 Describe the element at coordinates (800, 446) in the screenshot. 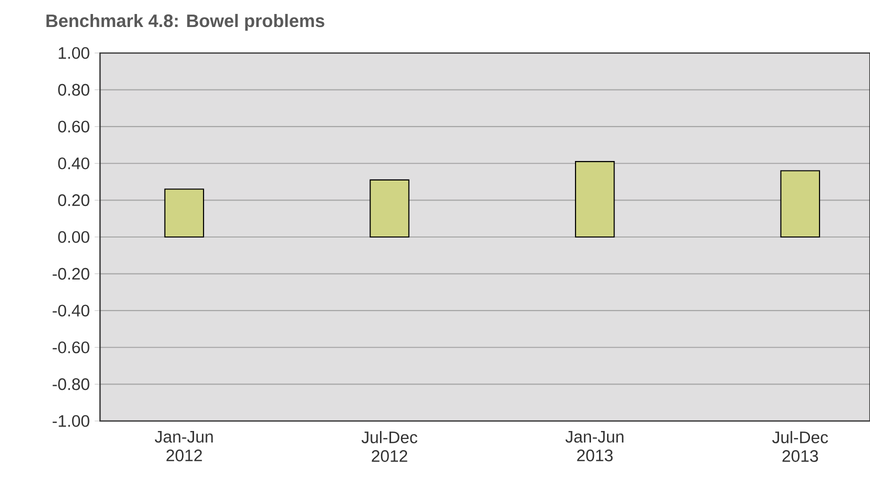

I see `x-tick-label: Jul-Dec 2013` at that location.